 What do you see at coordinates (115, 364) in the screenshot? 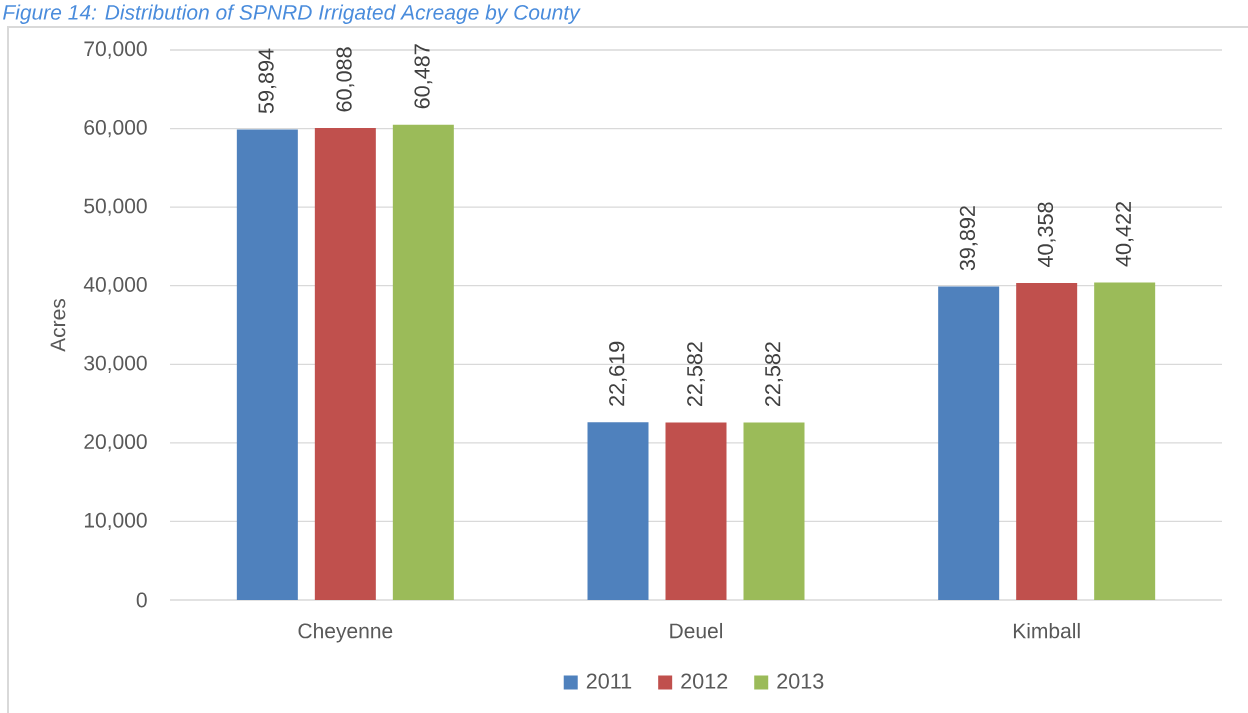
I see `y-tick-label: 30,000` at bounding box center [115, 364].